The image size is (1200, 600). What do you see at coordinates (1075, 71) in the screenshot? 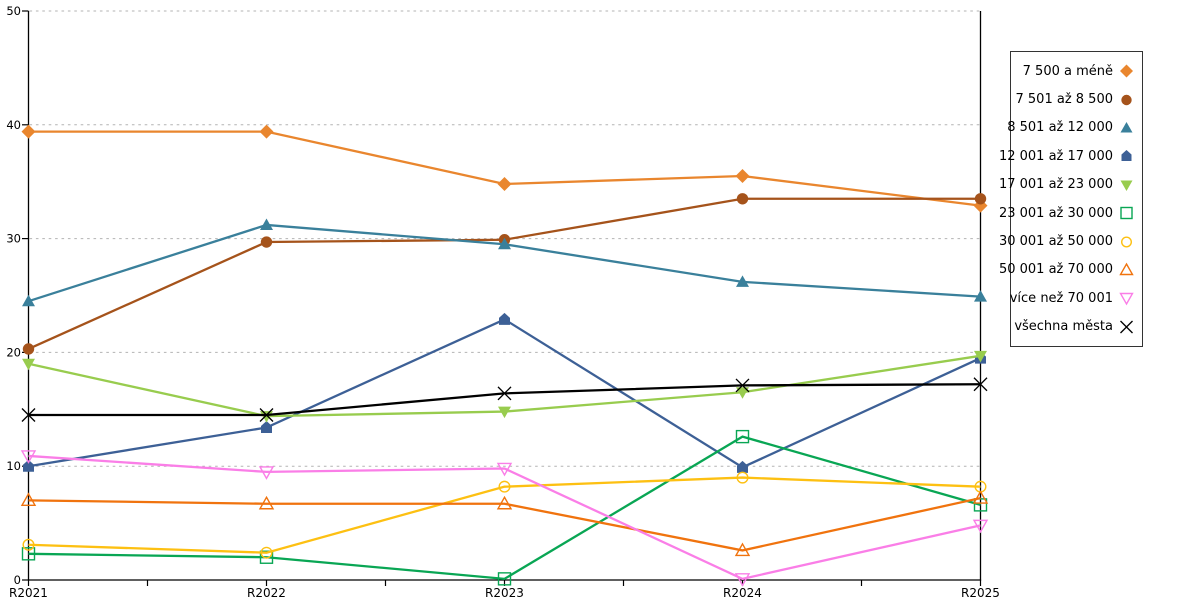
I see `legend-item: 7 500 a méně` at bounding box center [1075, 71].